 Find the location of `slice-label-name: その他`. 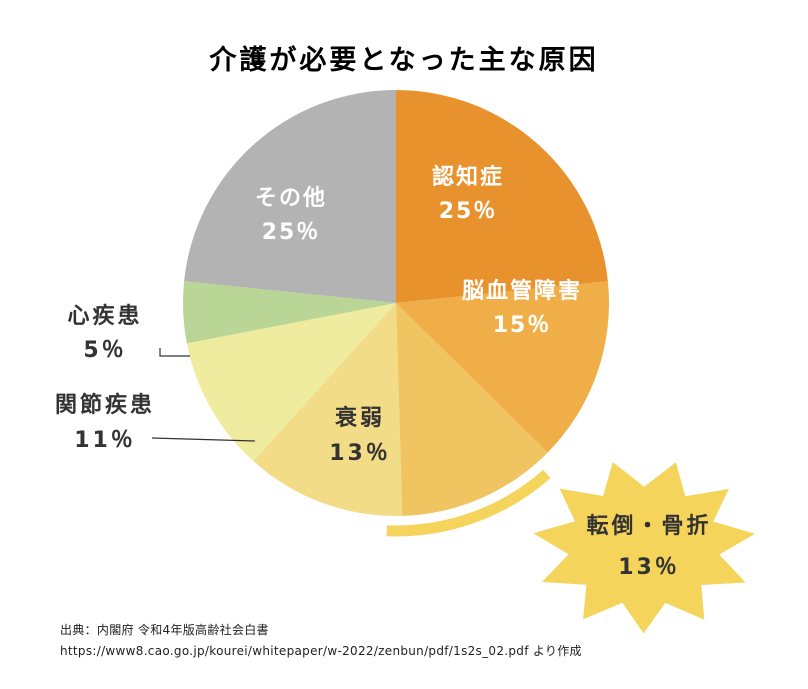

slice-label-name: その他 is located at coordinates (291, 198).